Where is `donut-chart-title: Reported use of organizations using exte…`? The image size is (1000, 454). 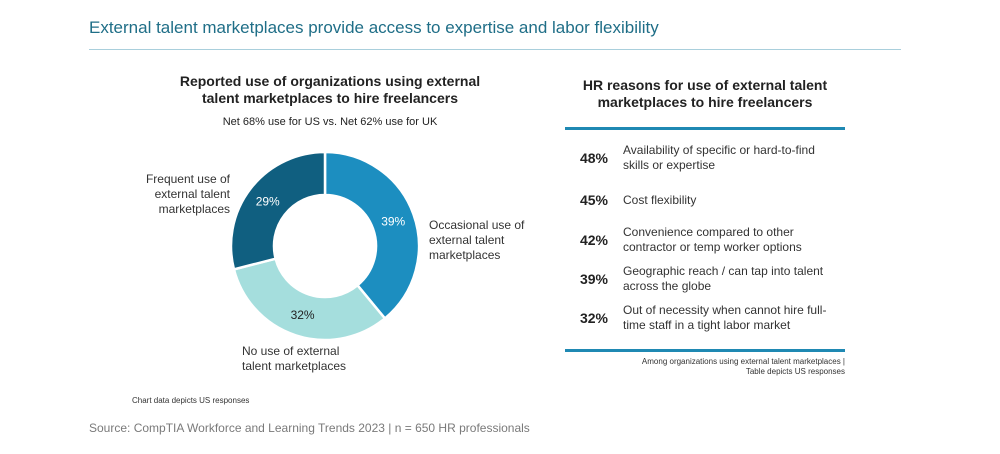
donut-chart-title: Reported use of organizations using exte… is located at coordinates (330, 90).